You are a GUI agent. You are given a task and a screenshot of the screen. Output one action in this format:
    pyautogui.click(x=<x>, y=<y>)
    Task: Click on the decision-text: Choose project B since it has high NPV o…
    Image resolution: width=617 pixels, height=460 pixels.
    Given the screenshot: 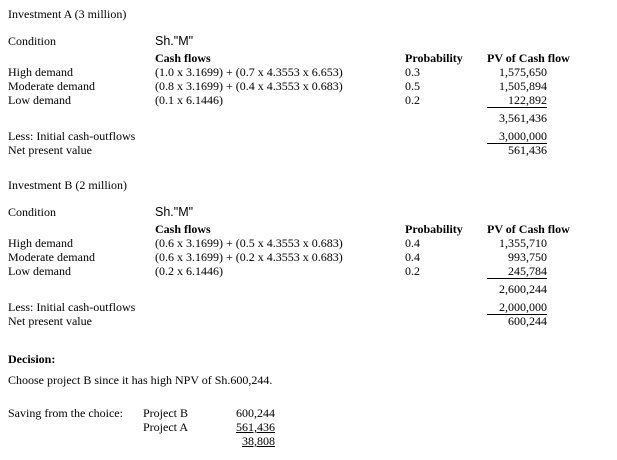 What is the action you would take?
    pyautogui.click(x=140, y=380)
    